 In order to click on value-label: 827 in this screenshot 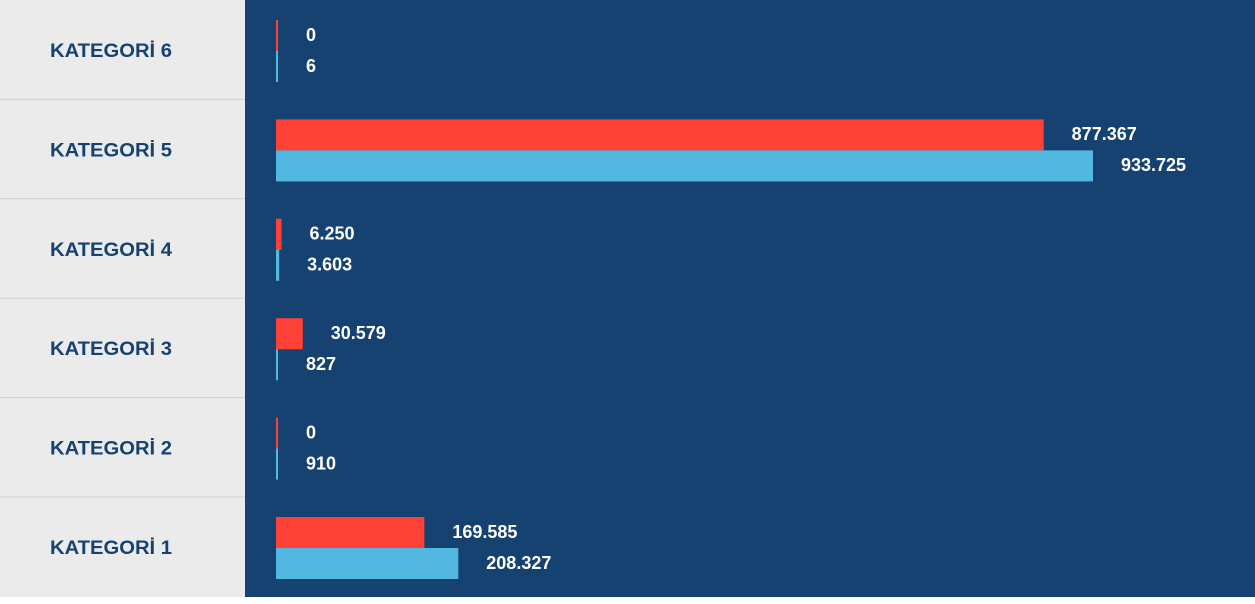, I will do `click(321, 364)`.